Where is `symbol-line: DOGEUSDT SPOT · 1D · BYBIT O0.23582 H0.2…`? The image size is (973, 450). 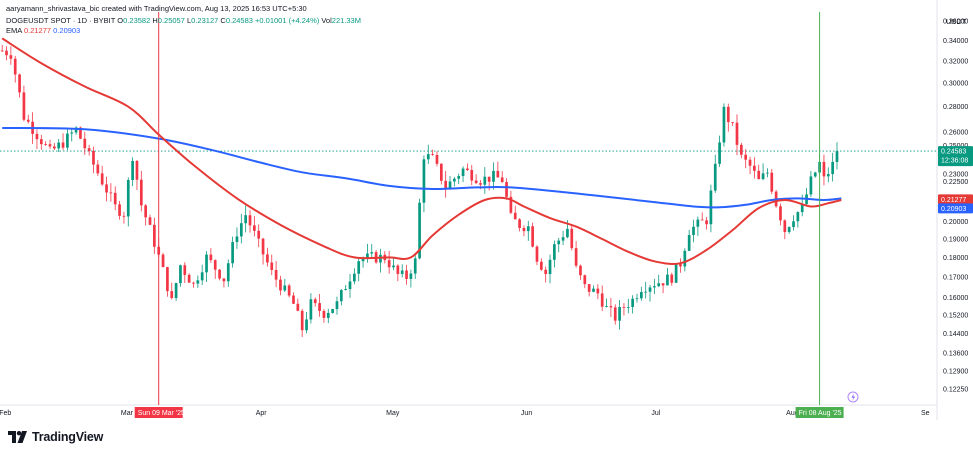
symbol-line: DOGEUSDT SPOT · 1D · BYBIT O0.23582 H0.2… is located at coordinates (183, 20).